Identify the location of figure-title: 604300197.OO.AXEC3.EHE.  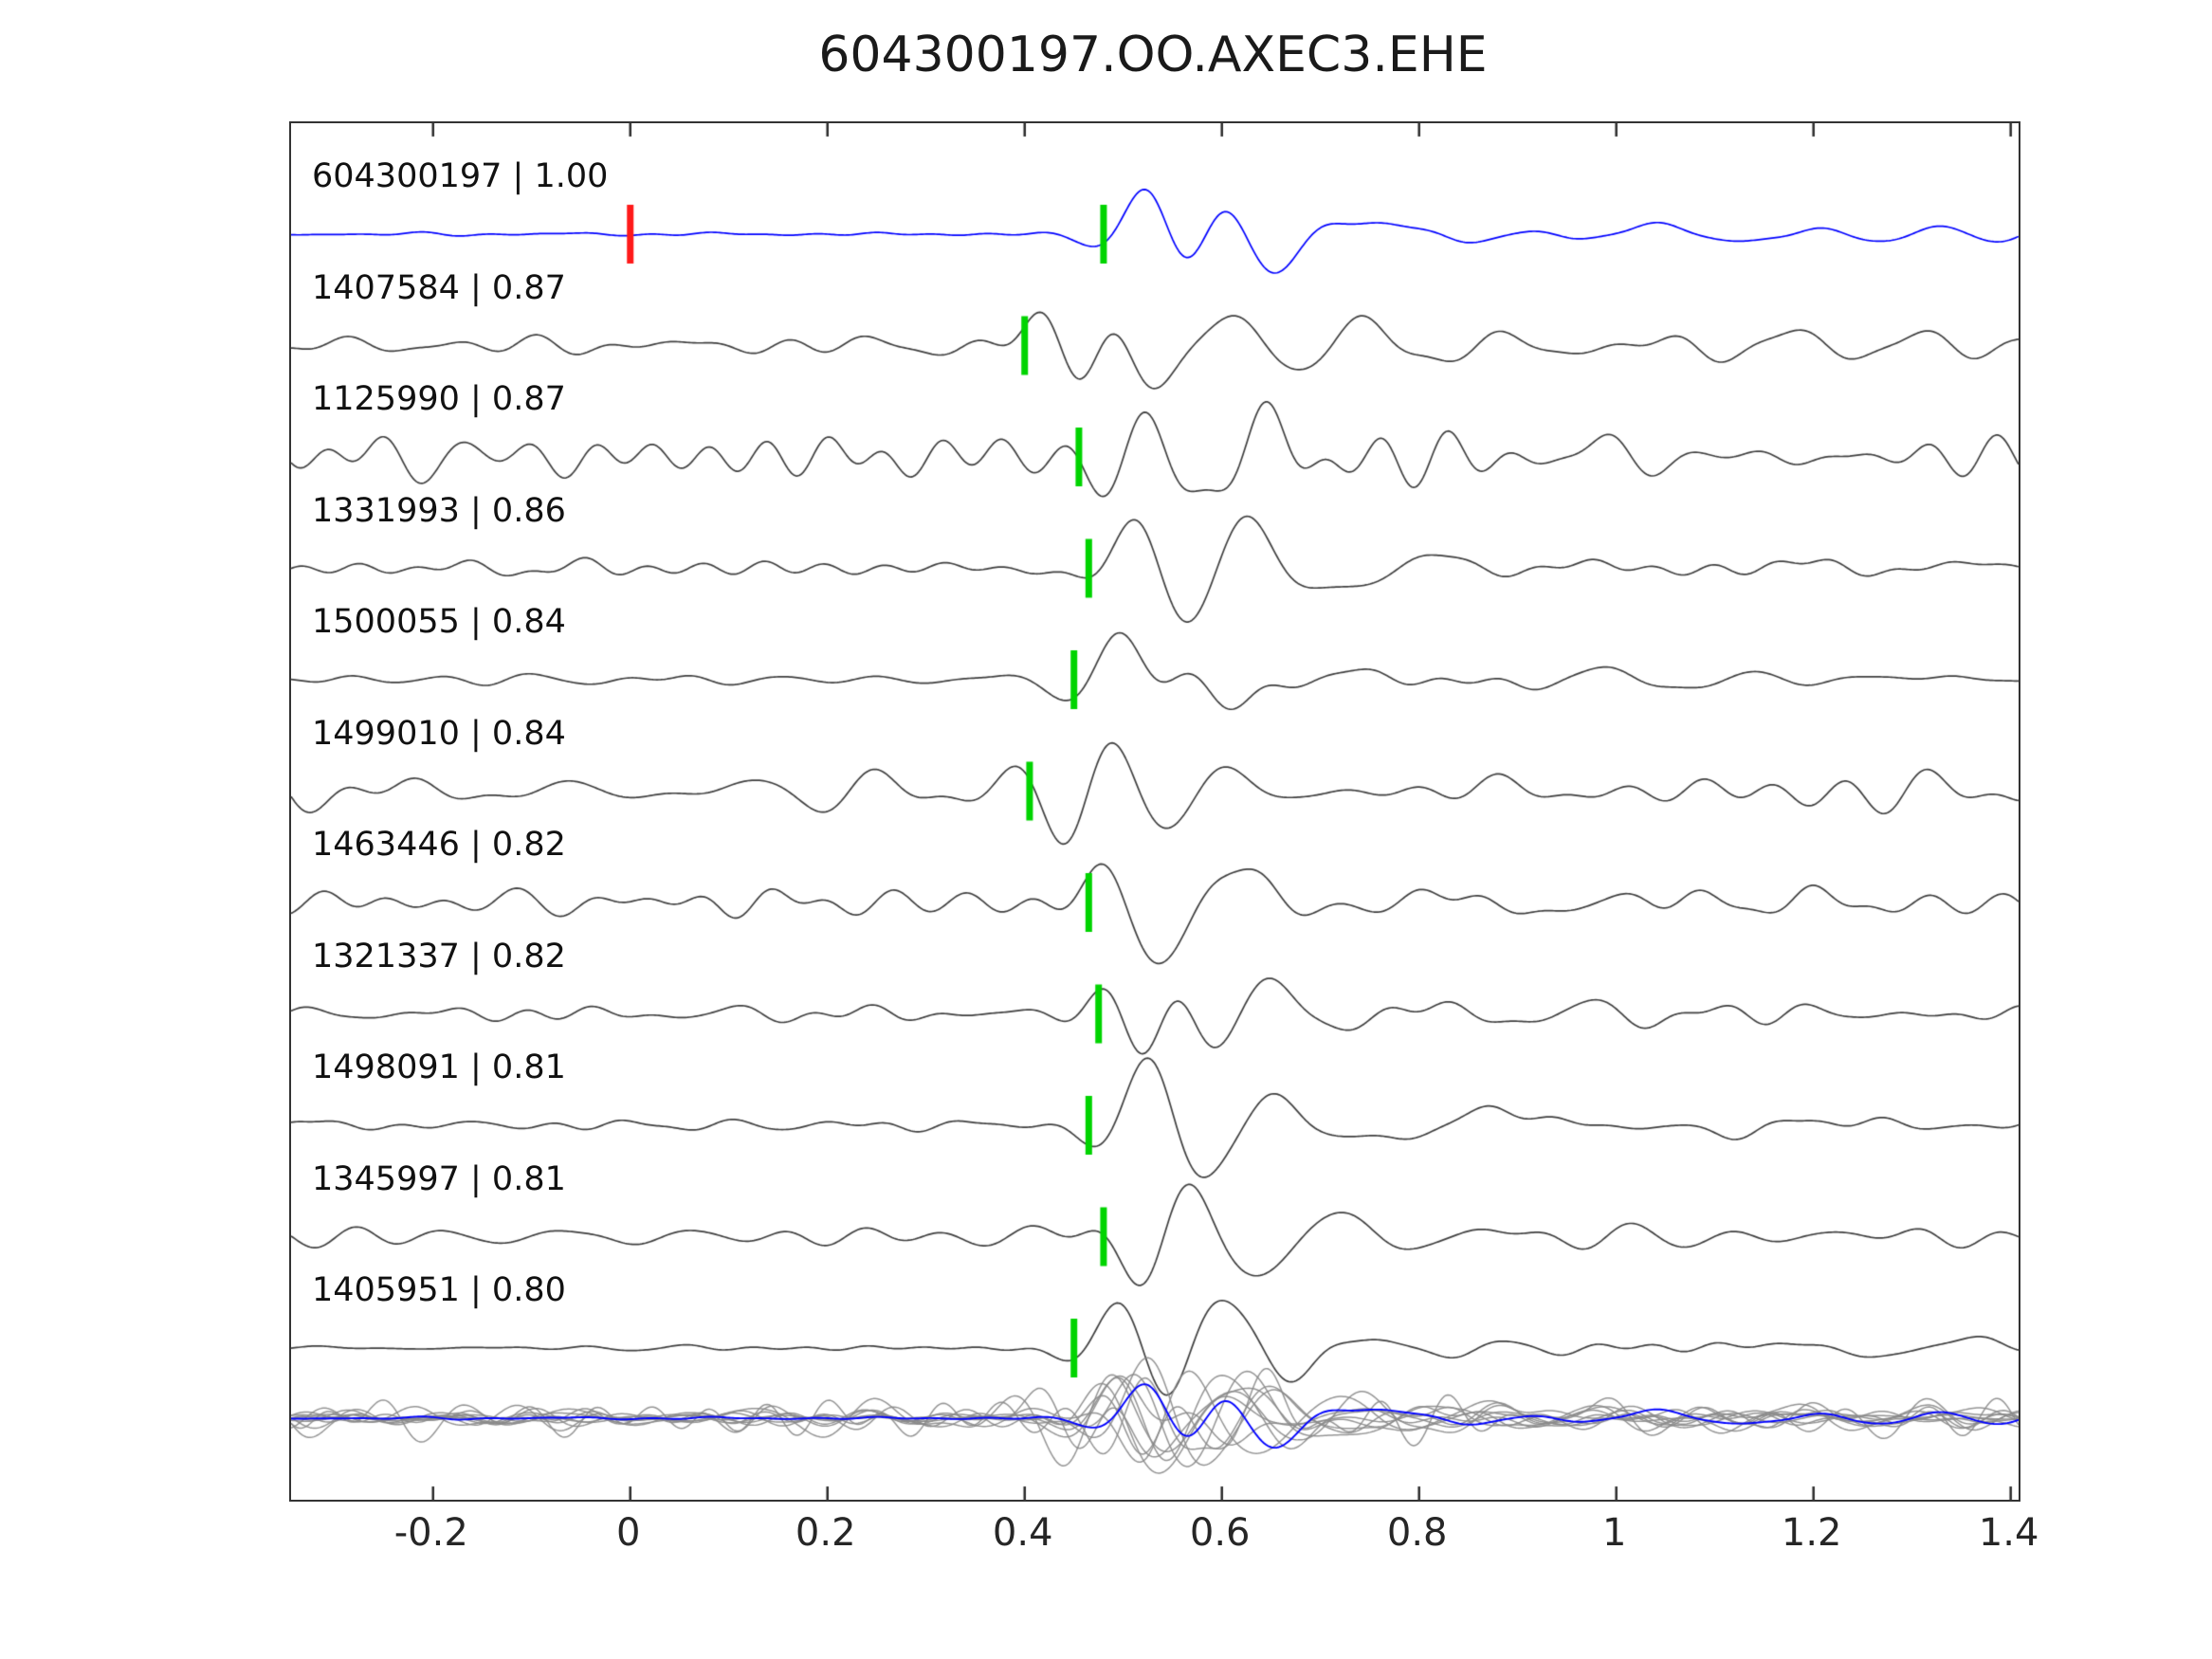
(1153, 55).